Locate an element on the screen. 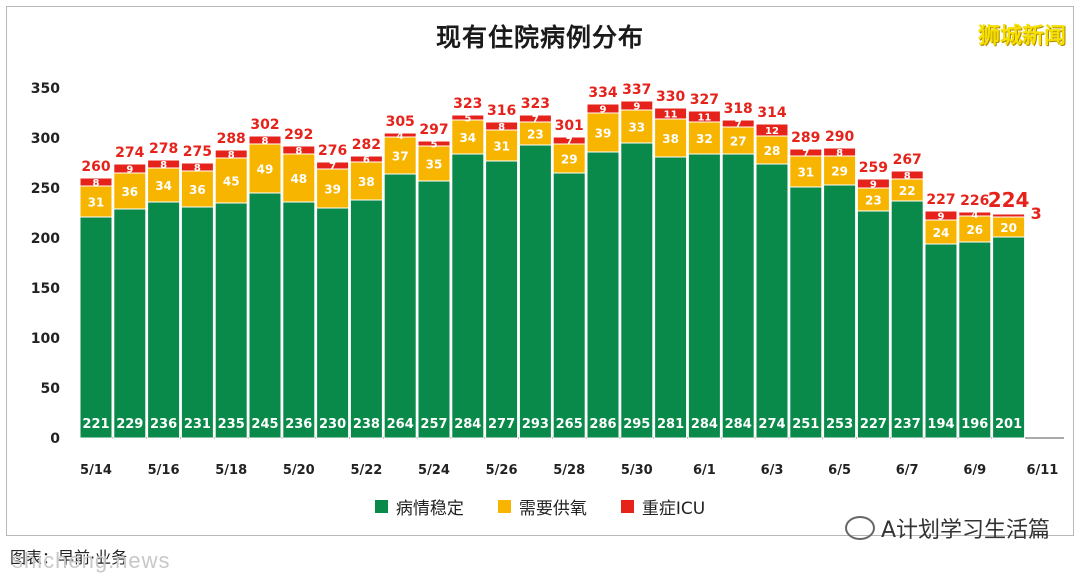  data-label-oxygen: 24 is located at coordinates (941, 233).